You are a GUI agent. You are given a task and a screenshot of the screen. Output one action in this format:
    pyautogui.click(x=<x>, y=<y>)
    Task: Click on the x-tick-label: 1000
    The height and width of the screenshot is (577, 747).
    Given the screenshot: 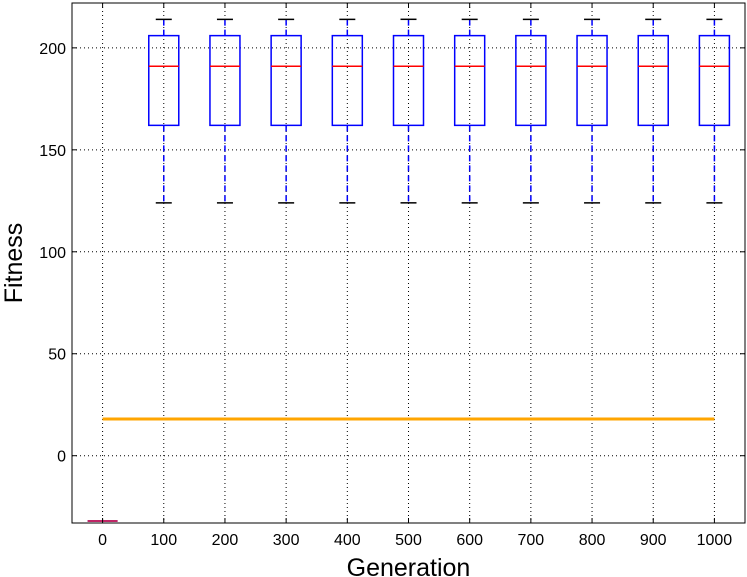 What is the action you would take?
    pyautogui.click(x=715, y=540)
    